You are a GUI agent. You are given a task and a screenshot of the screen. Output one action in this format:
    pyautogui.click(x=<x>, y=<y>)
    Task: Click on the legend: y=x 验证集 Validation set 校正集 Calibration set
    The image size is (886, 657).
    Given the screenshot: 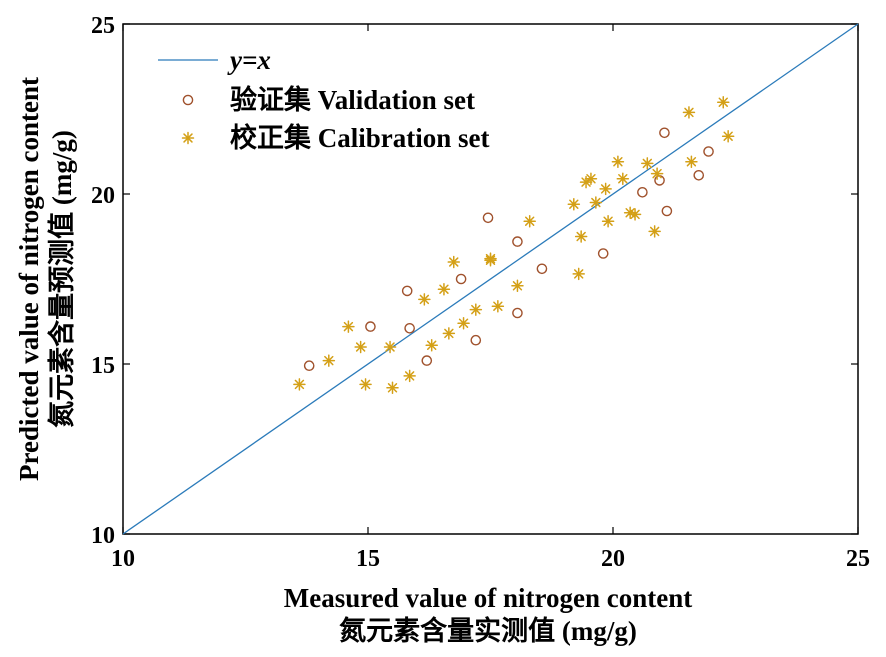 What is the action you would take?
    pyautogui.click(x=324, y=99)
    